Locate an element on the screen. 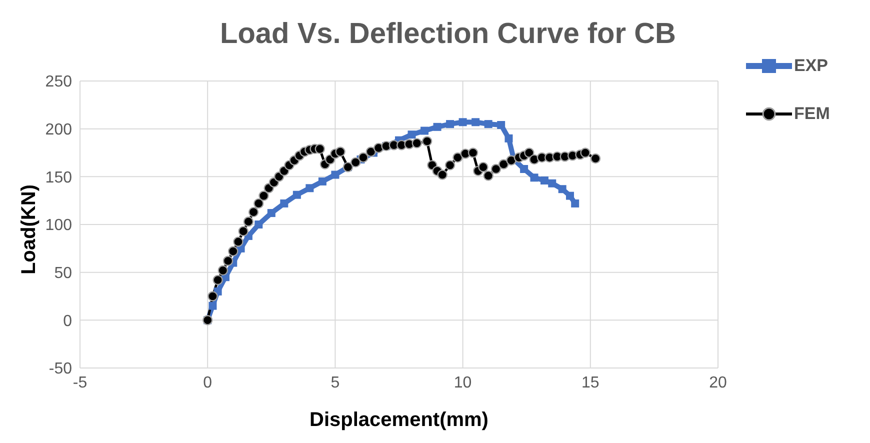  x-tick-label: 10 is located at coordinates (463, 383).